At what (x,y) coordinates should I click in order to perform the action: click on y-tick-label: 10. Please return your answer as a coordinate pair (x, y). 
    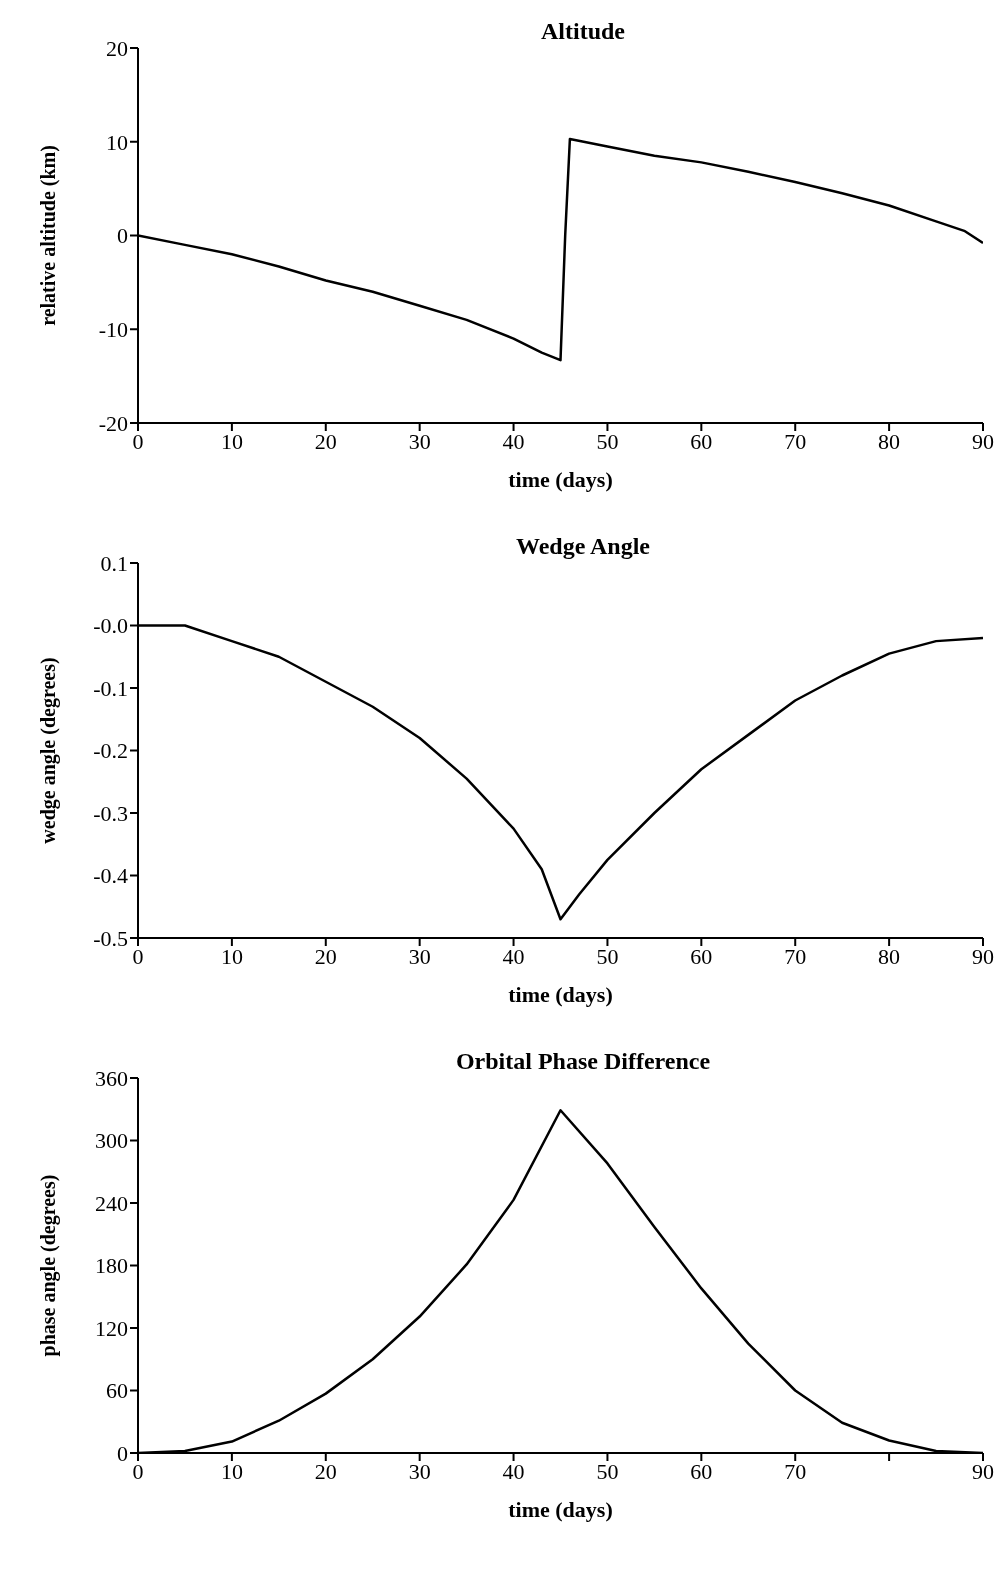
    Looking at the image, I should click on (117, 142).